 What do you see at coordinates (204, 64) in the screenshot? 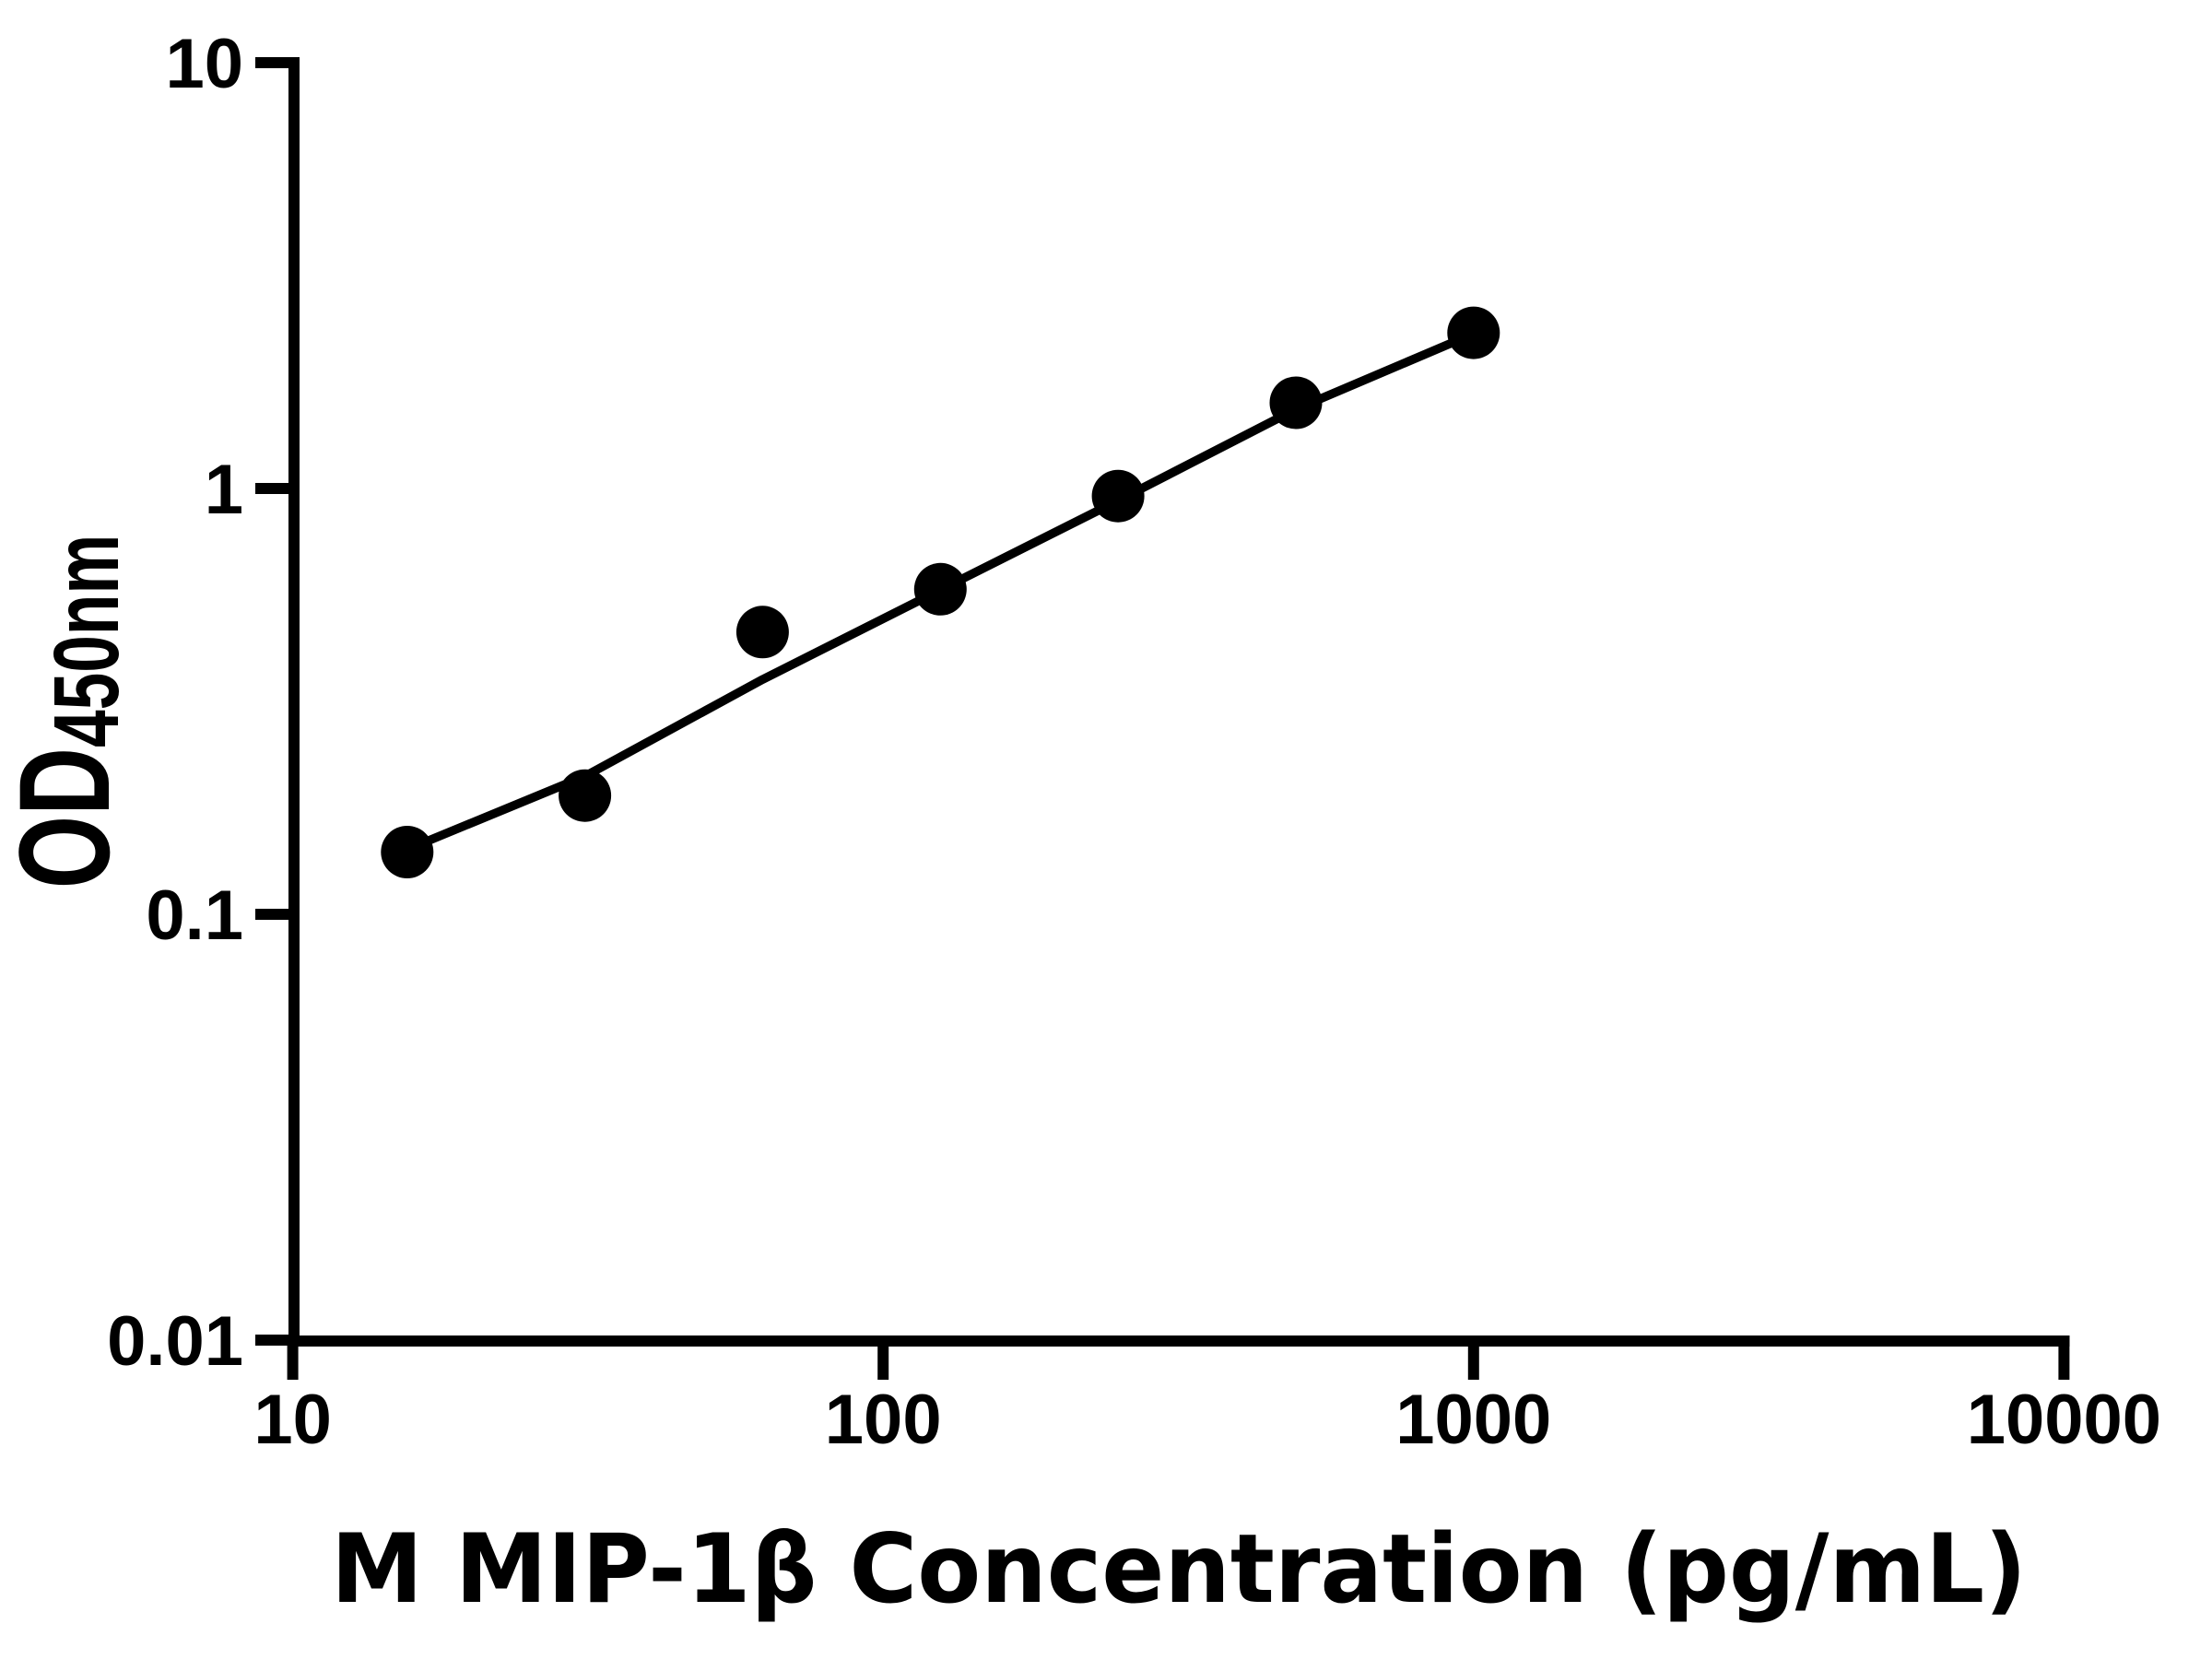
I see `y-tick-label-10: 10` at bounding box center [204, 64].